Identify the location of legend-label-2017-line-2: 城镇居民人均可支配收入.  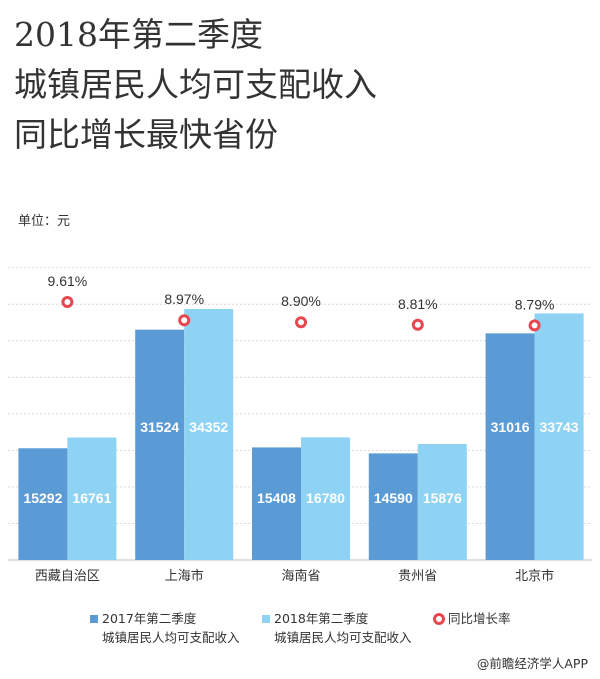
(171, 637).